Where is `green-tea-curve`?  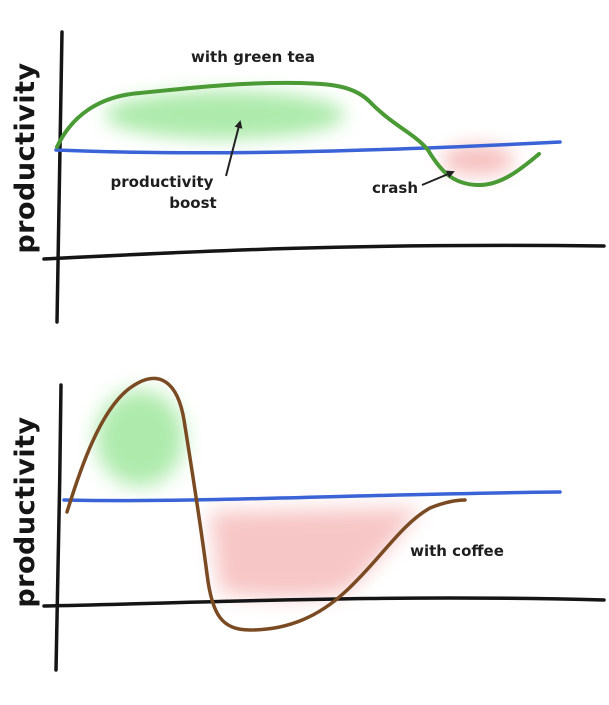
green-tea-curve is located at coordinates (298, 134).